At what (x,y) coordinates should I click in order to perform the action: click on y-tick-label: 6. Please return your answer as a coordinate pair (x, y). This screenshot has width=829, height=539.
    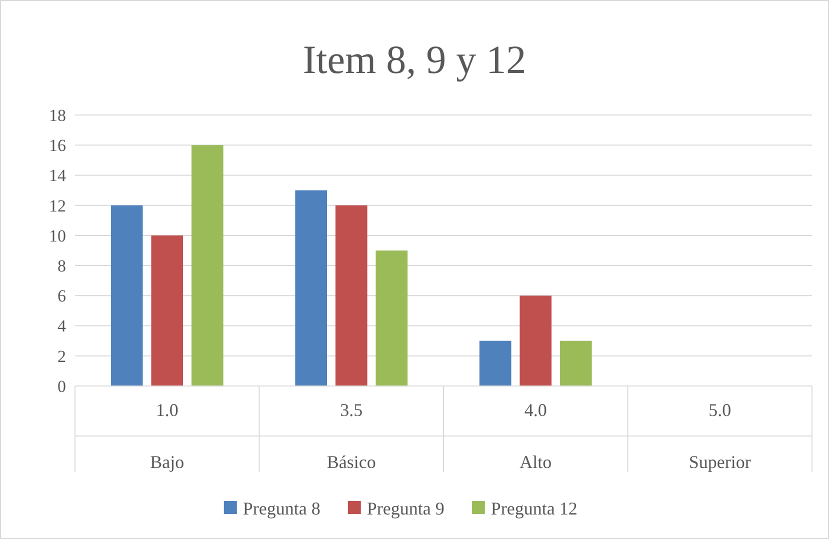
    Looking at the image, I should click on (62, 296).